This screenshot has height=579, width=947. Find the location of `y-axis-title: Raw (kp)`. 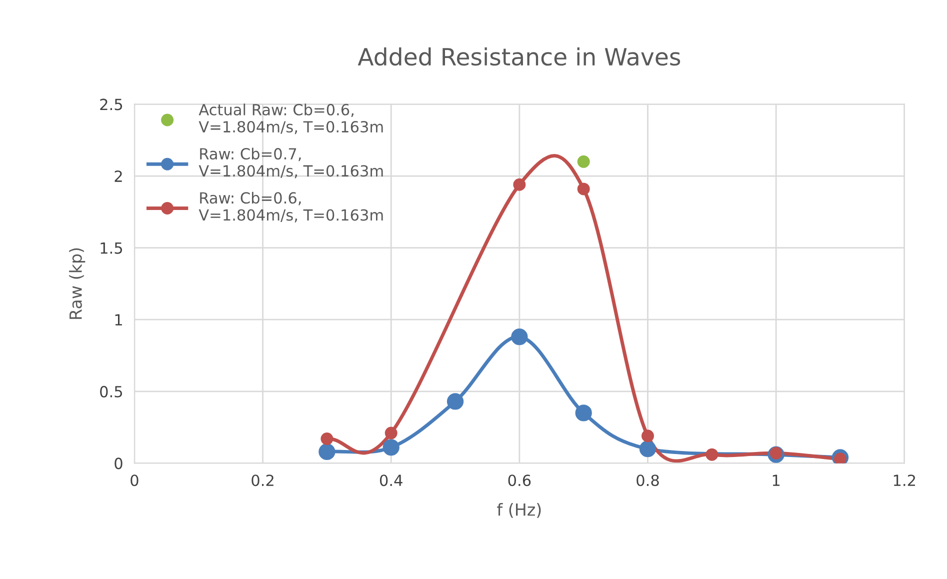

y-axis-title: Raw (kp) is located at coordinates (77, 283).